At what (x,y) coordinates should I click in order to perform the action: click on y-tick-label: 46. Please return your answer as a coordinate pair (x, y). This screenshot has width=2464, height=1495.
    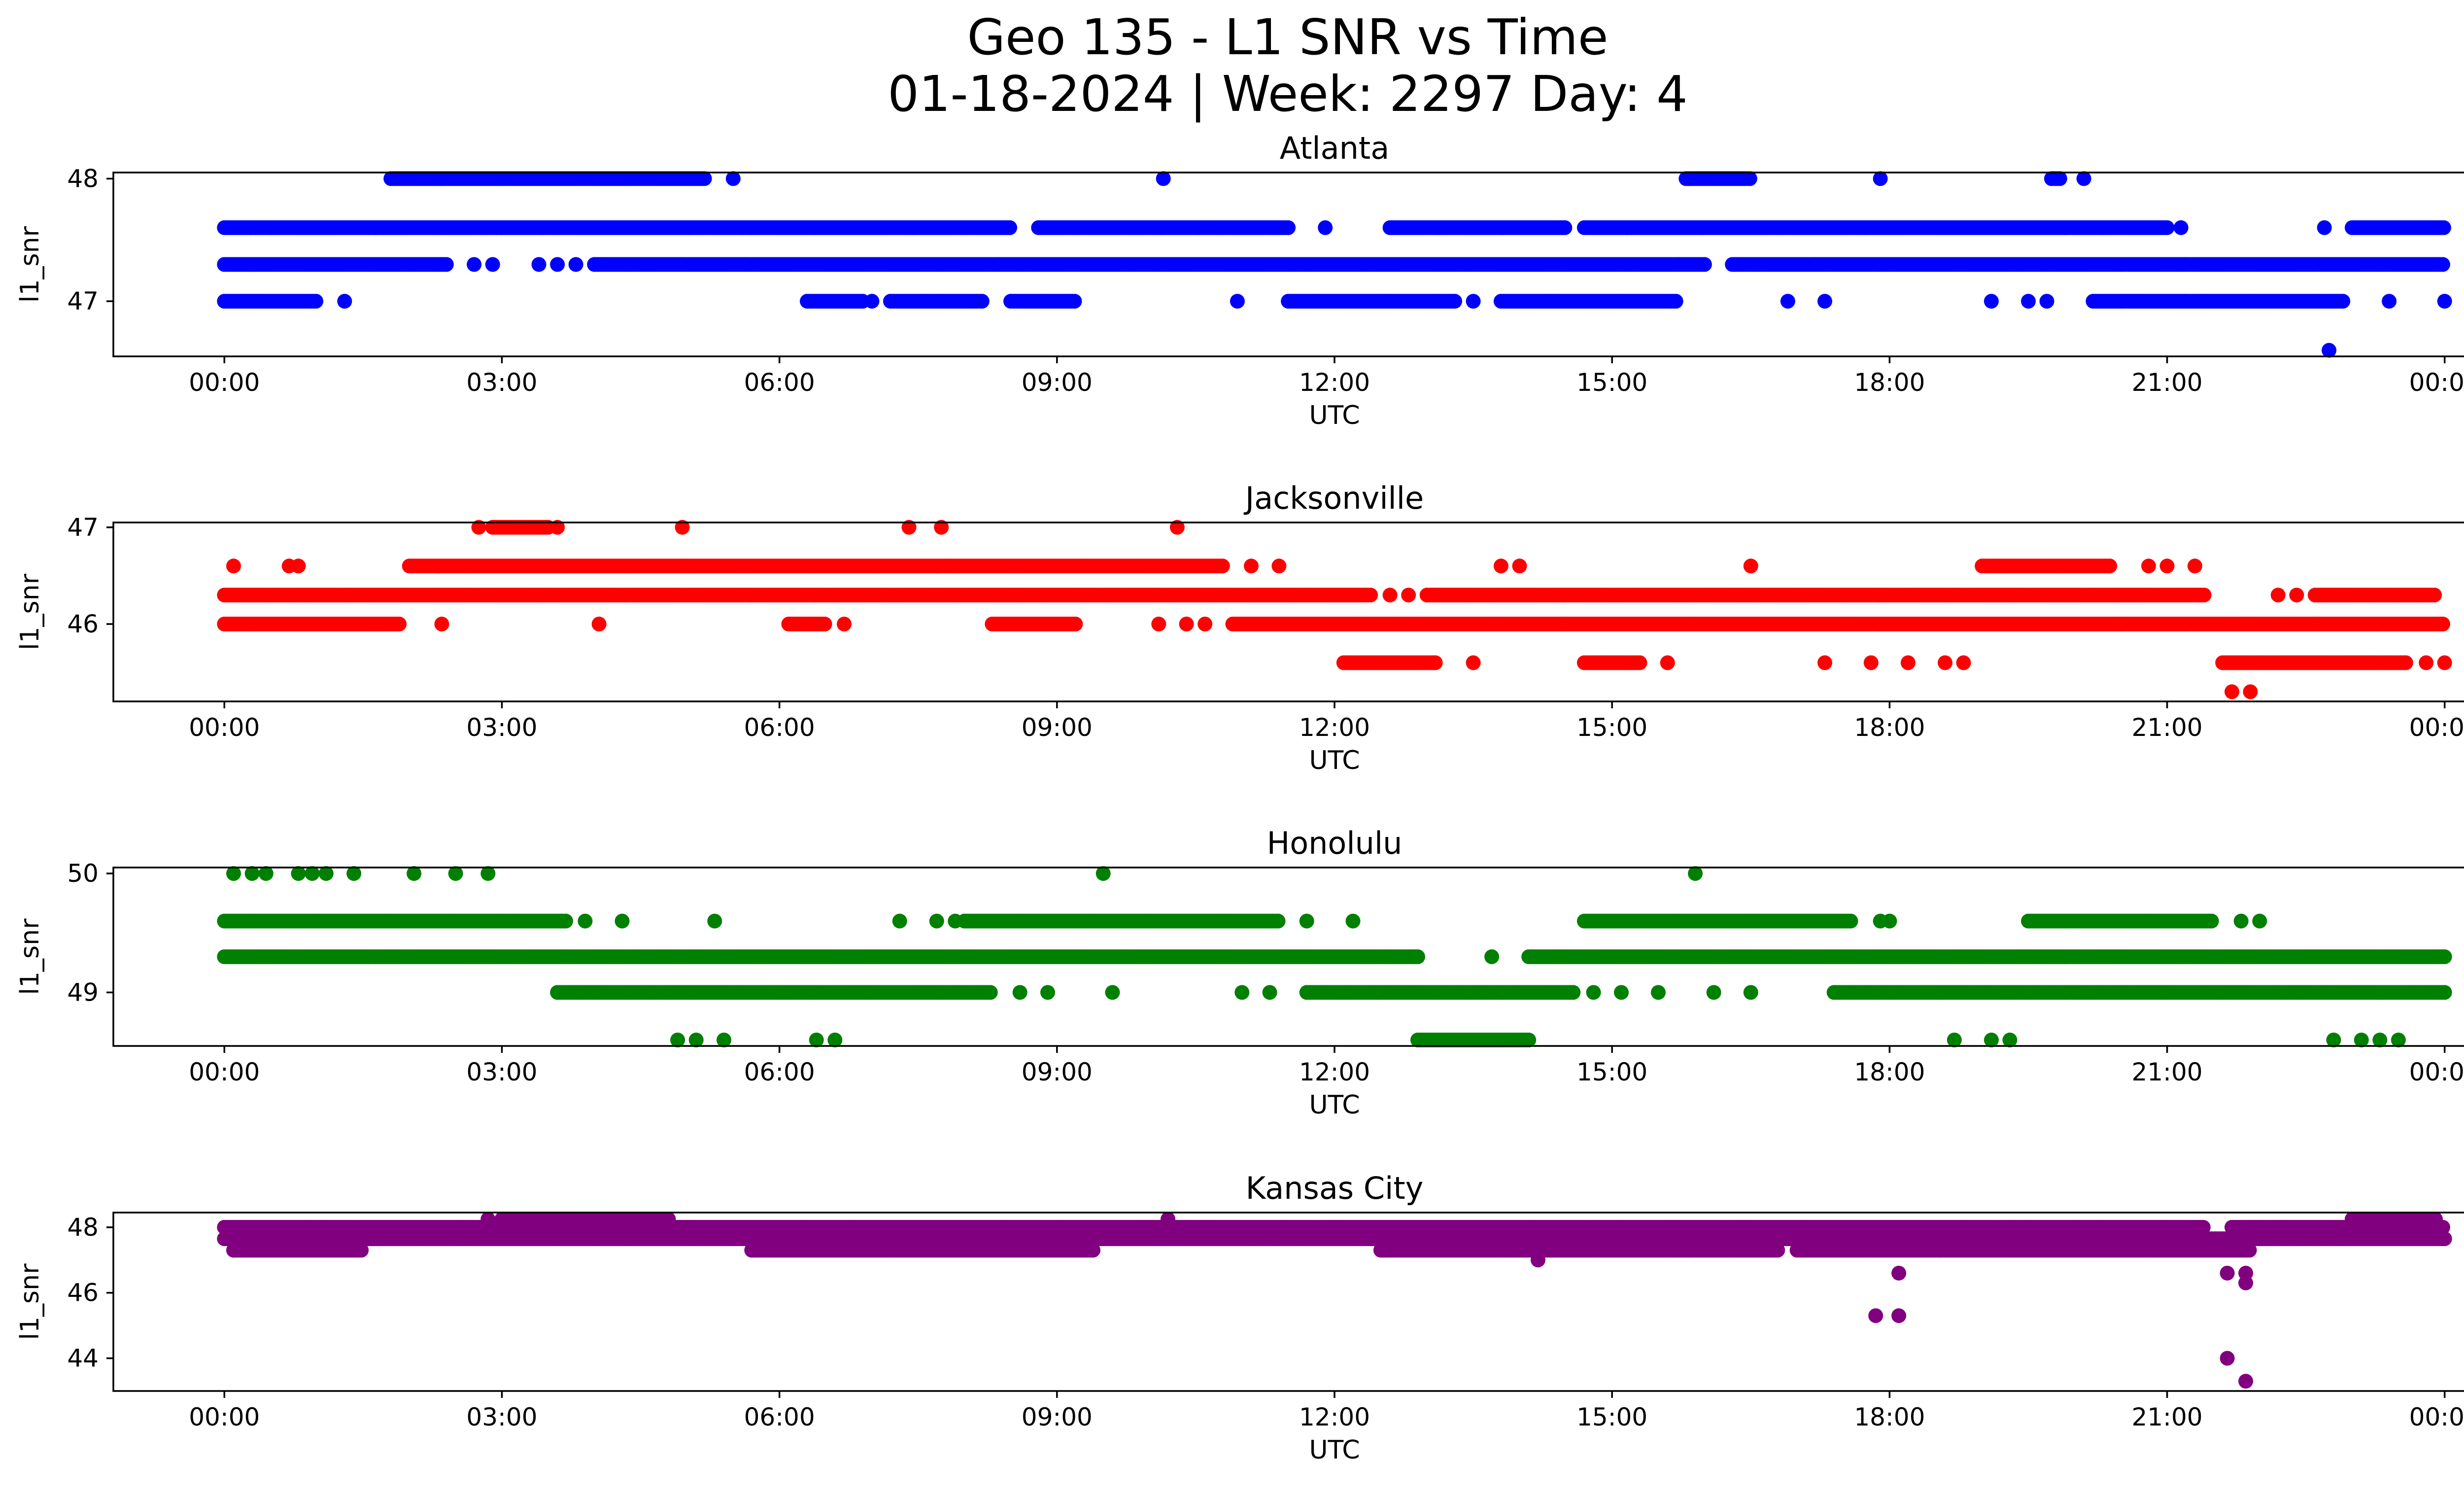
    Looking at the image, I should click on (83, 624).